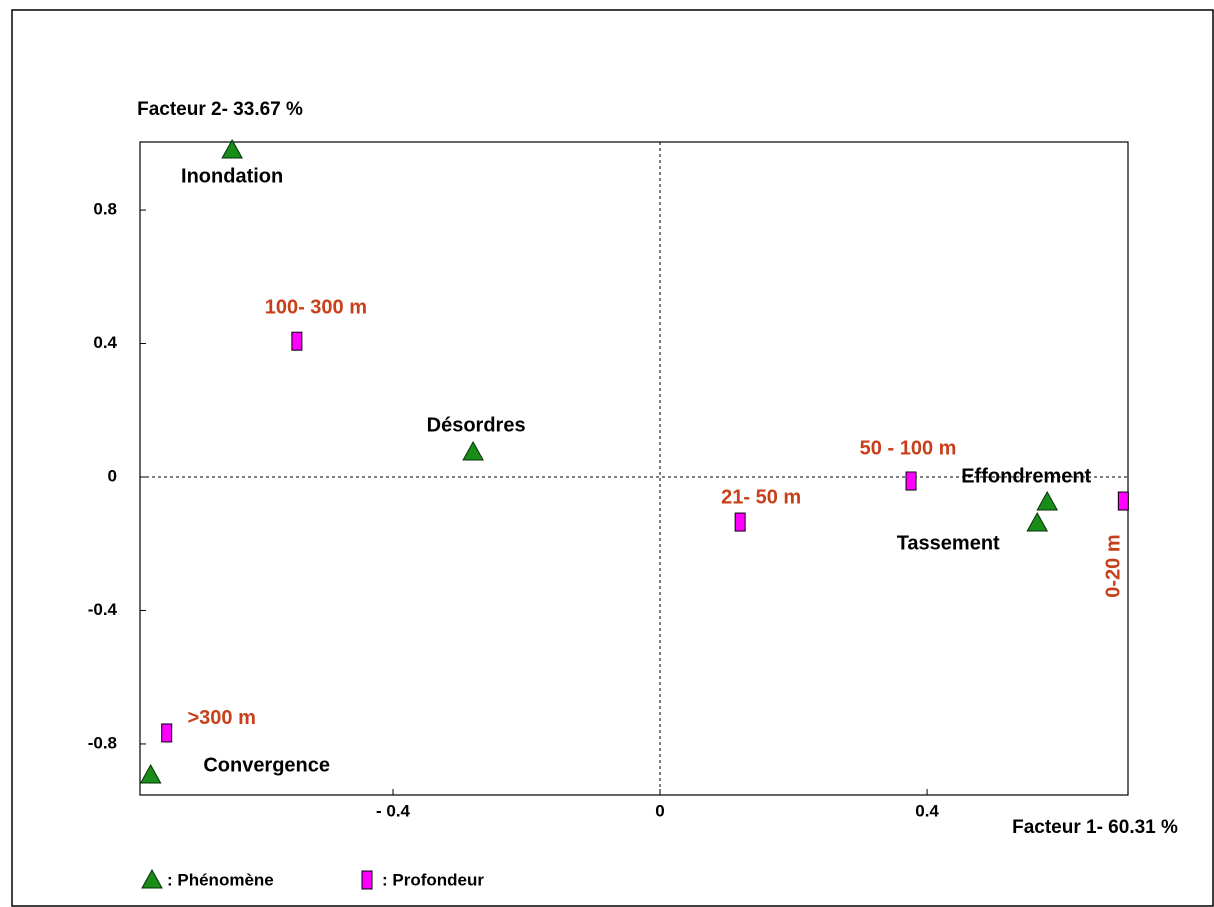  What do you see at coordinates (102, 742) in the screenshot?
I see `y-tick-label: -0.8` at bounding box center [102, 742].